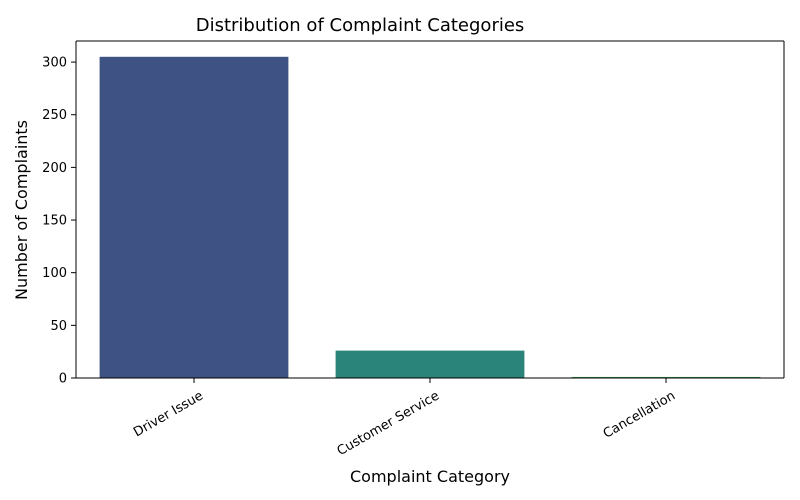  What do you see at coordinates (168, 414) in the screenshot?
I see `x-tick-label: Driver Issue` at bounding box center [168, 414].